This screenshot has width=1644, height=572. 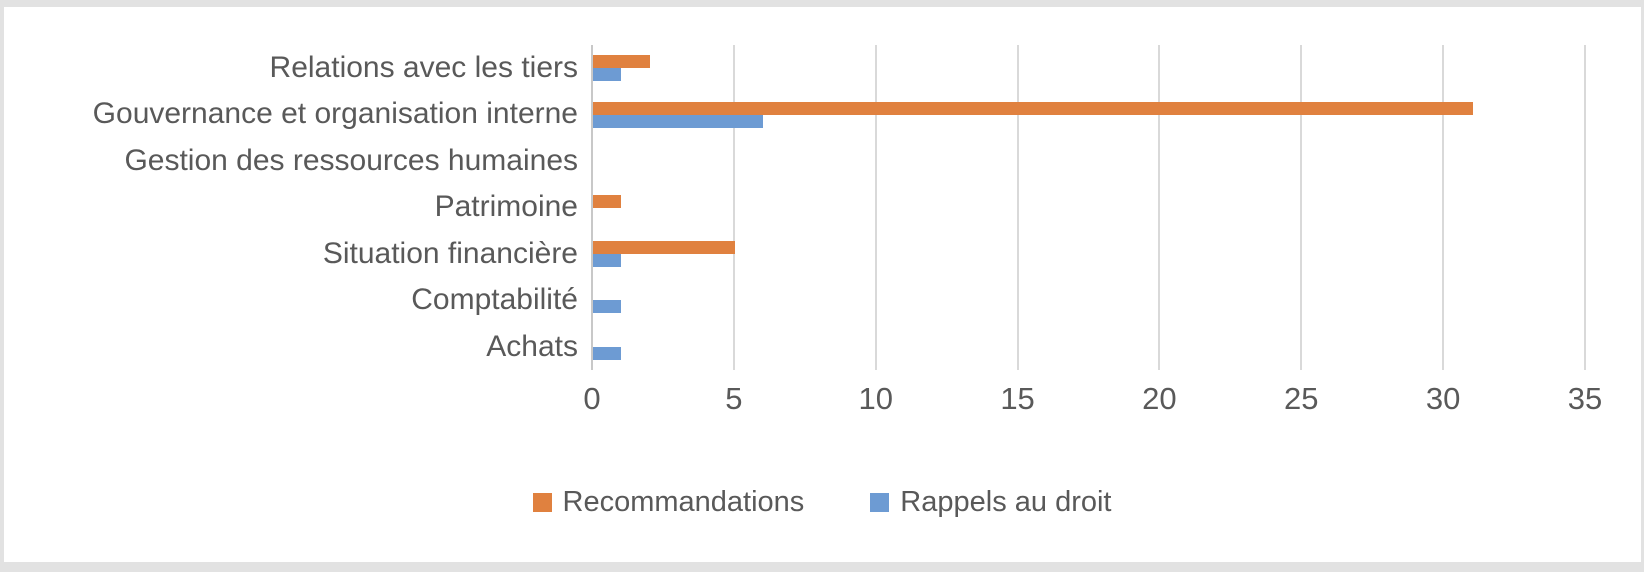 What do you see at coordinates (351, 160) in the screenshot?
I see `category-label: Gestion des ressources humaines` at bounding box center [351, 160].